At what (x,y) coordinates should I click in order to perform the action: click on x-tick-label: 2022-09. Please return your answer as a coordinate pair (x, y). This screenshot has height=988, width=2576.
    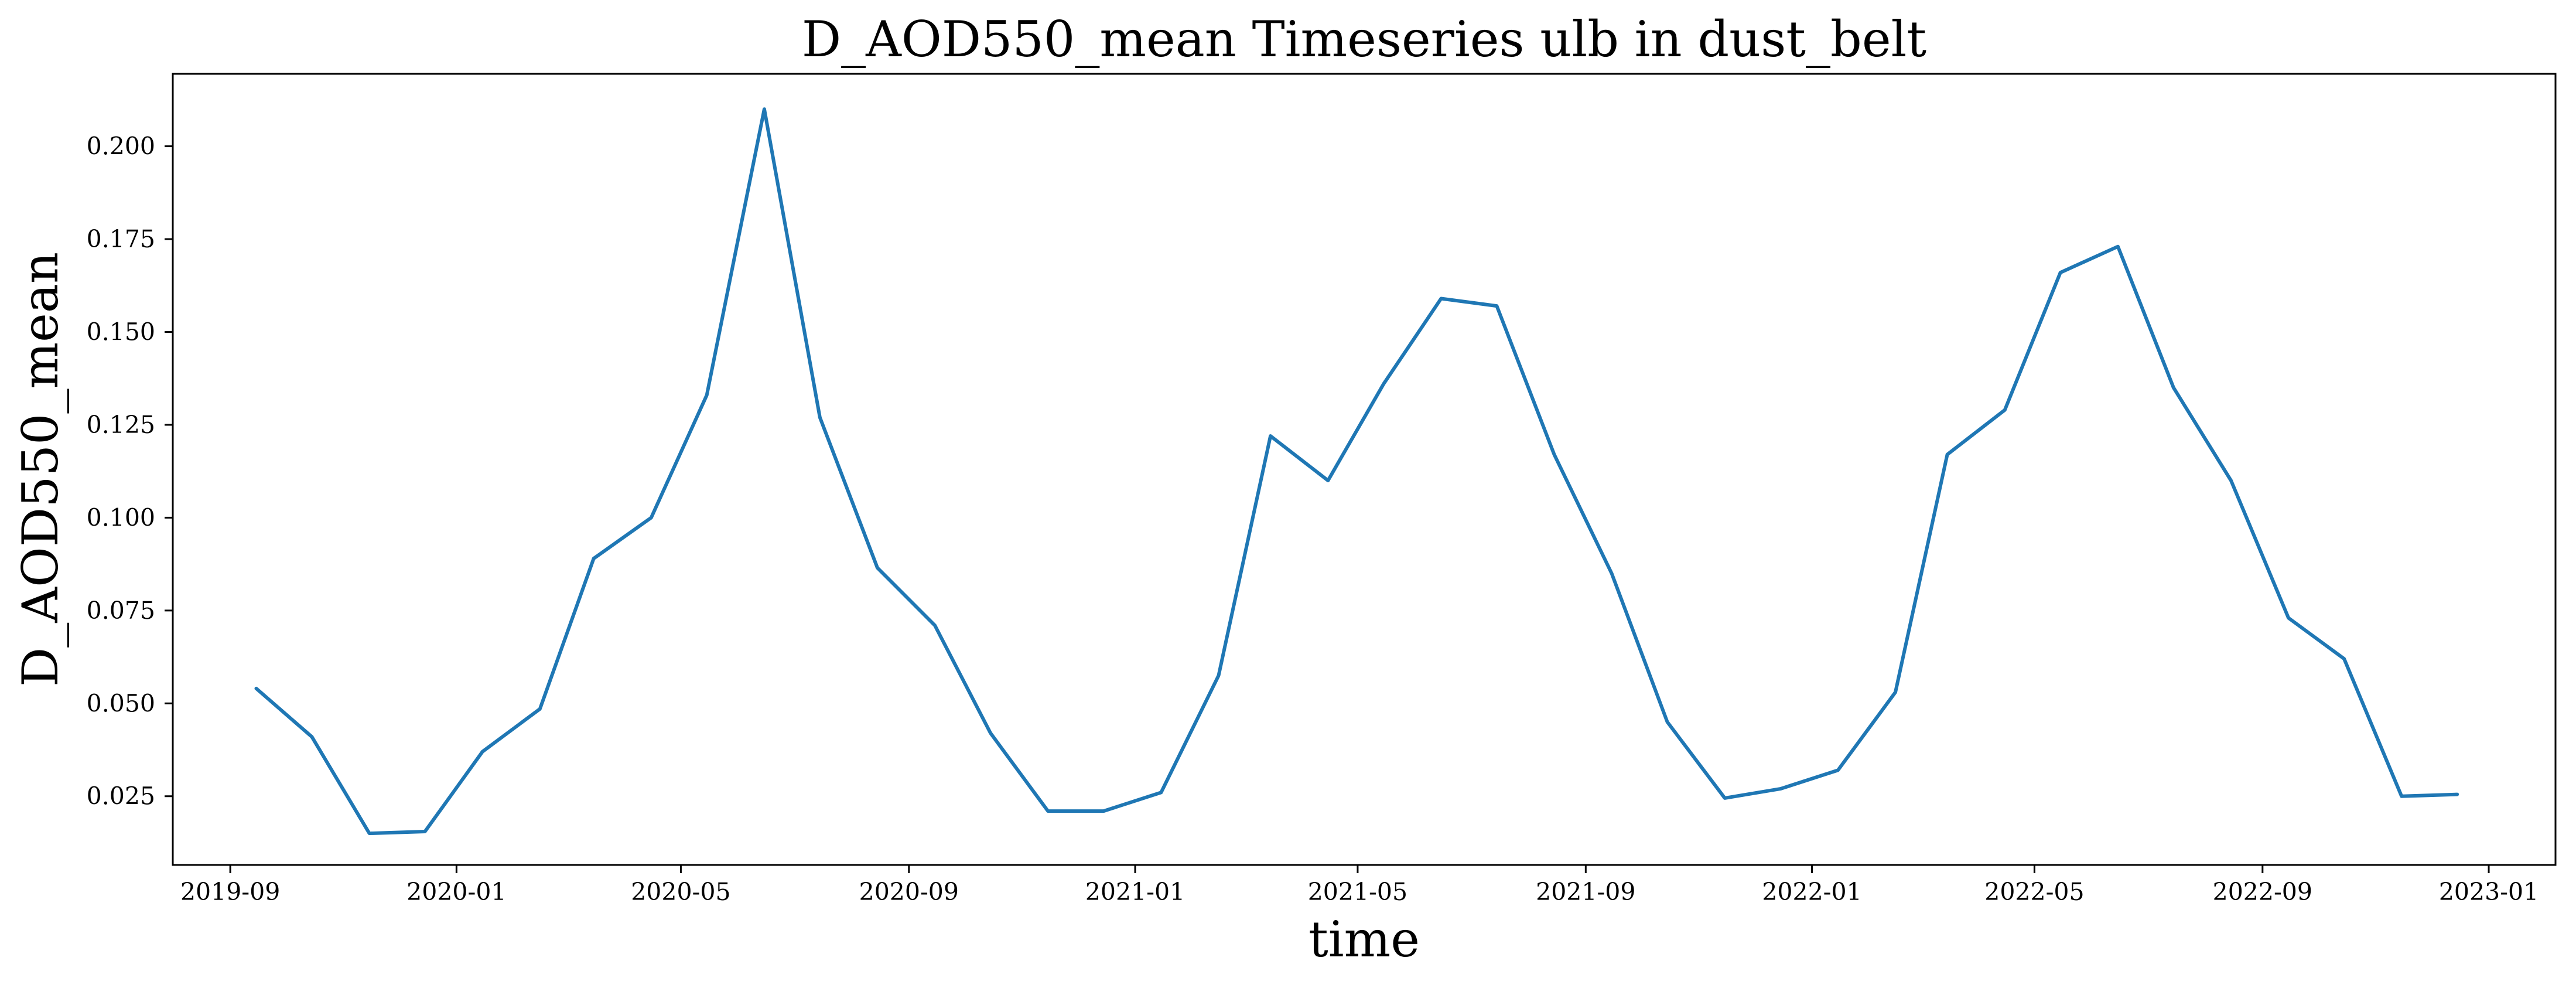
    Looking at the image, I should click on (2262, 892).